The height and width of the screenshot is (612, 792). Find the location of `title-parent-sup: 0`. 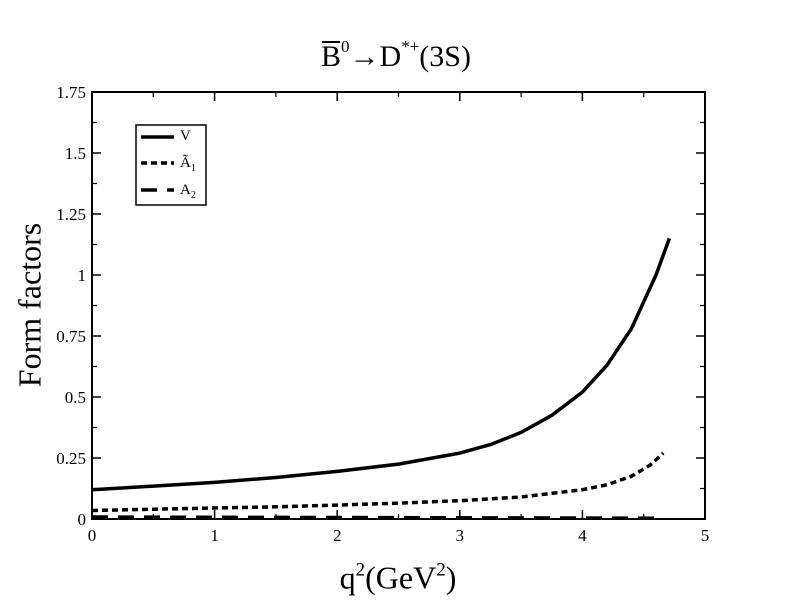

title-parent-sup: 0 is located at coordinates (345, 46).